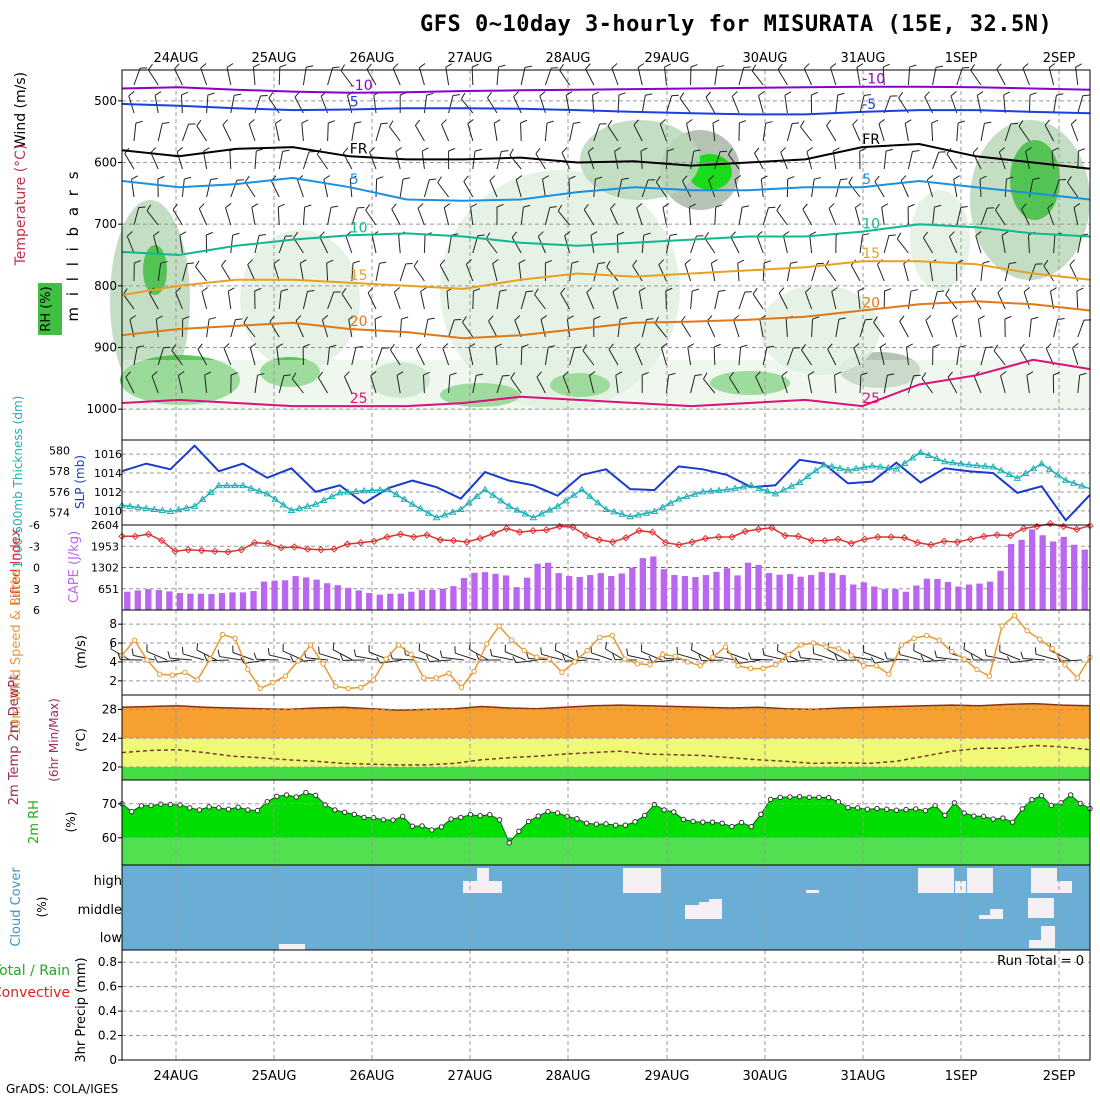 This screenshot has height=1100, width=1100. I want to click on wind-axis-label: 10m Wind Speed & Barbs, so click(16, 652).